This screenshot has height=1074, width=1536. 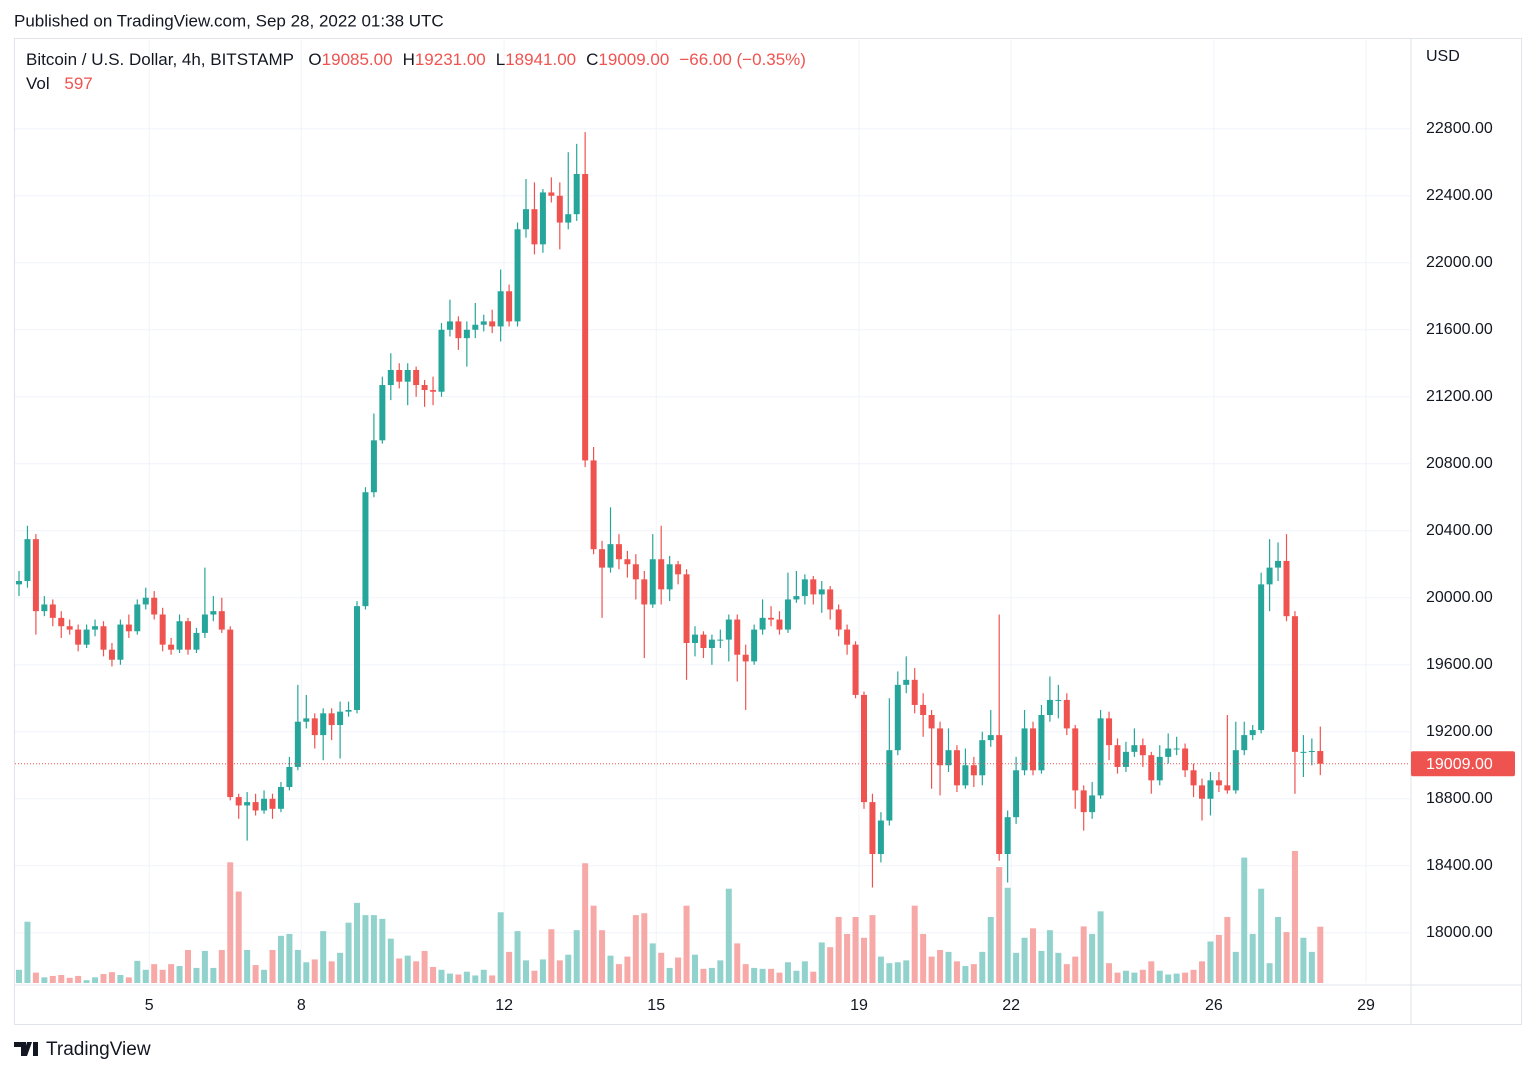 I want to click on y-tick-label: 21200.00, so click(x=1459, y=396).